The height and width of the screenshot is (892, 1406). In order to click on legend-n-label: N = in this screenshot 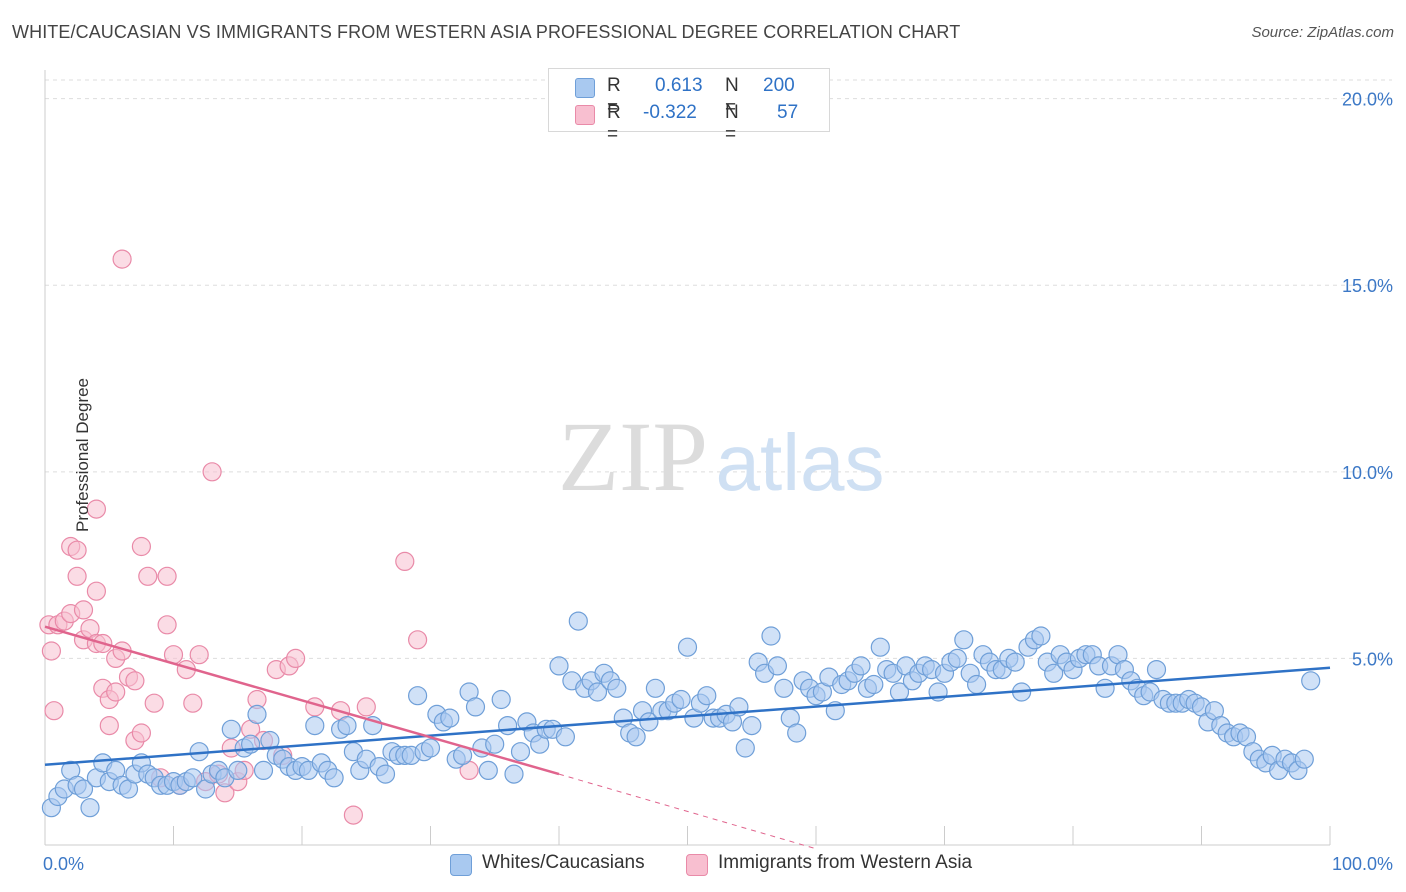, I will do `click(732, 96)`.